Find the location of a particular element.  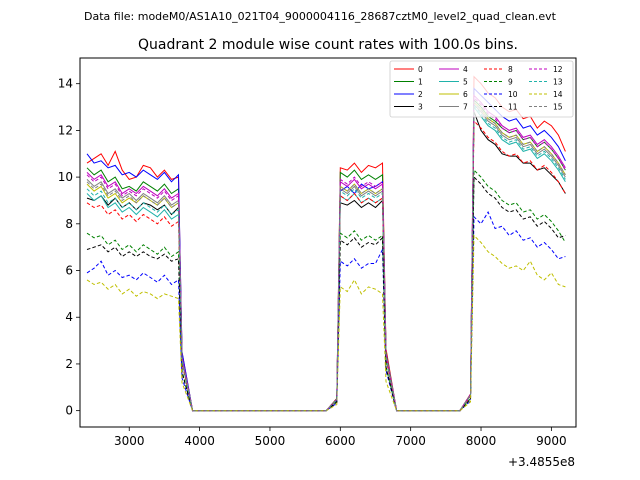

legend-label: 2 is located at coordinates (420, 94).